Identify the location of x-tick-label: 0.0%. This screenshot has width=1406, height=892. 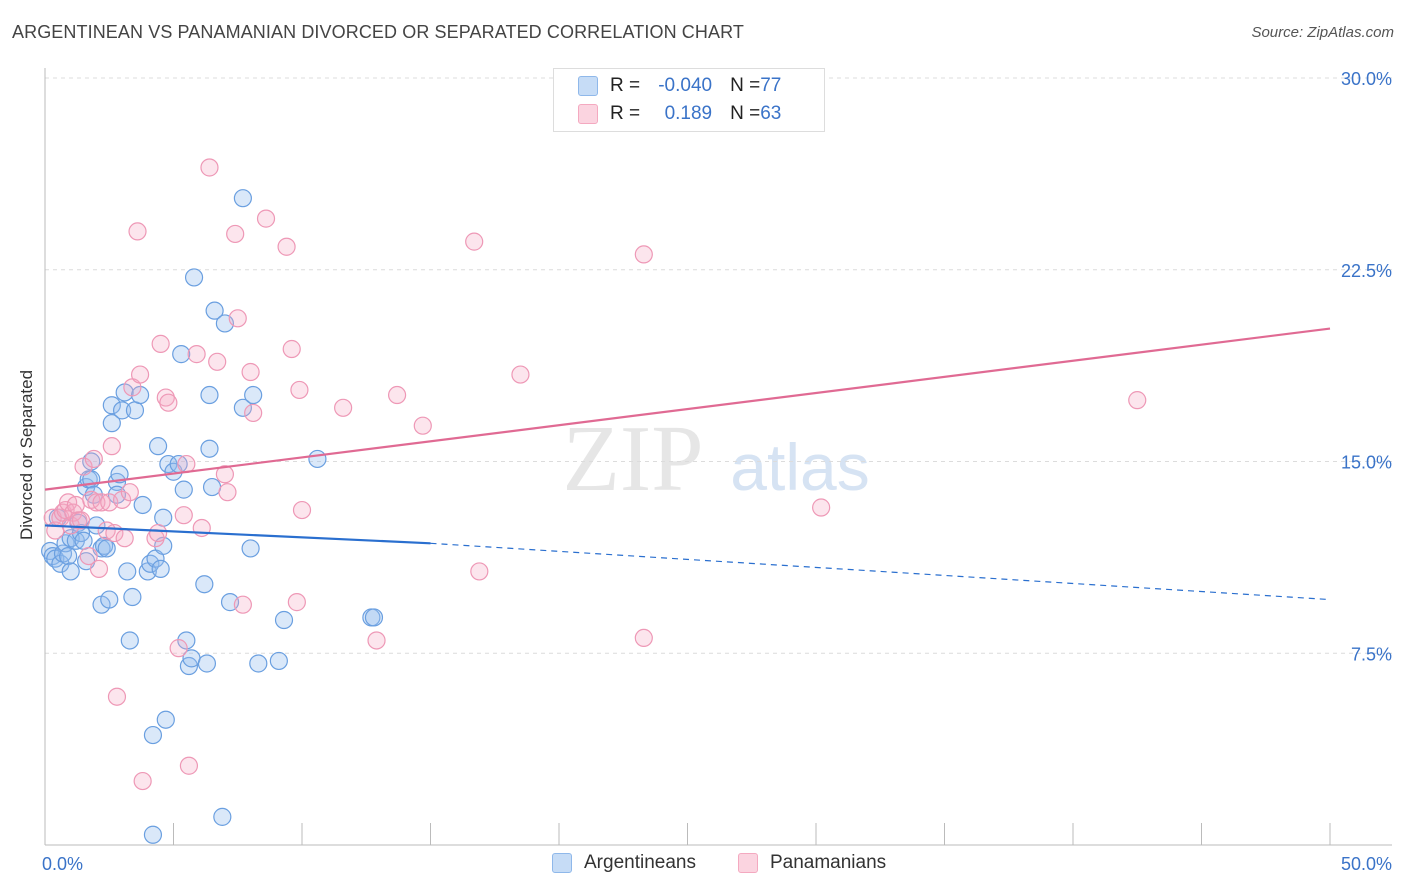
(62, 864).